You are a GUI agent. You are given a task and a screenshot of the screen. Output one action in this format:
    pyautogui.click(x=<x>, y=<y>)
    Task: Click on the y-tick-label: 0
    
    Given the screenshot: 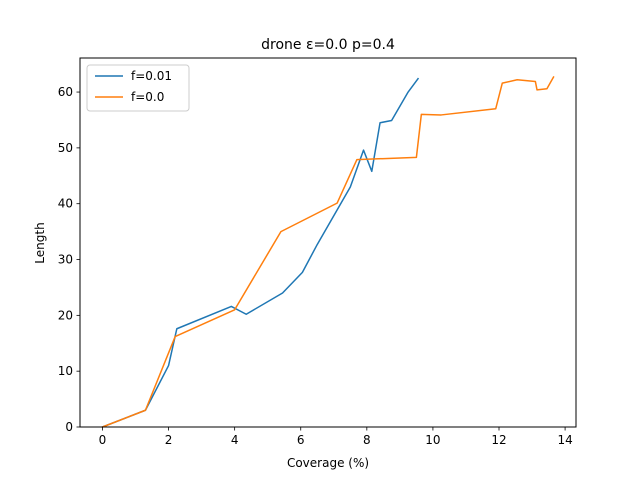 What is the action you would take?
    pyautogui.click(x=69, y=427)
    